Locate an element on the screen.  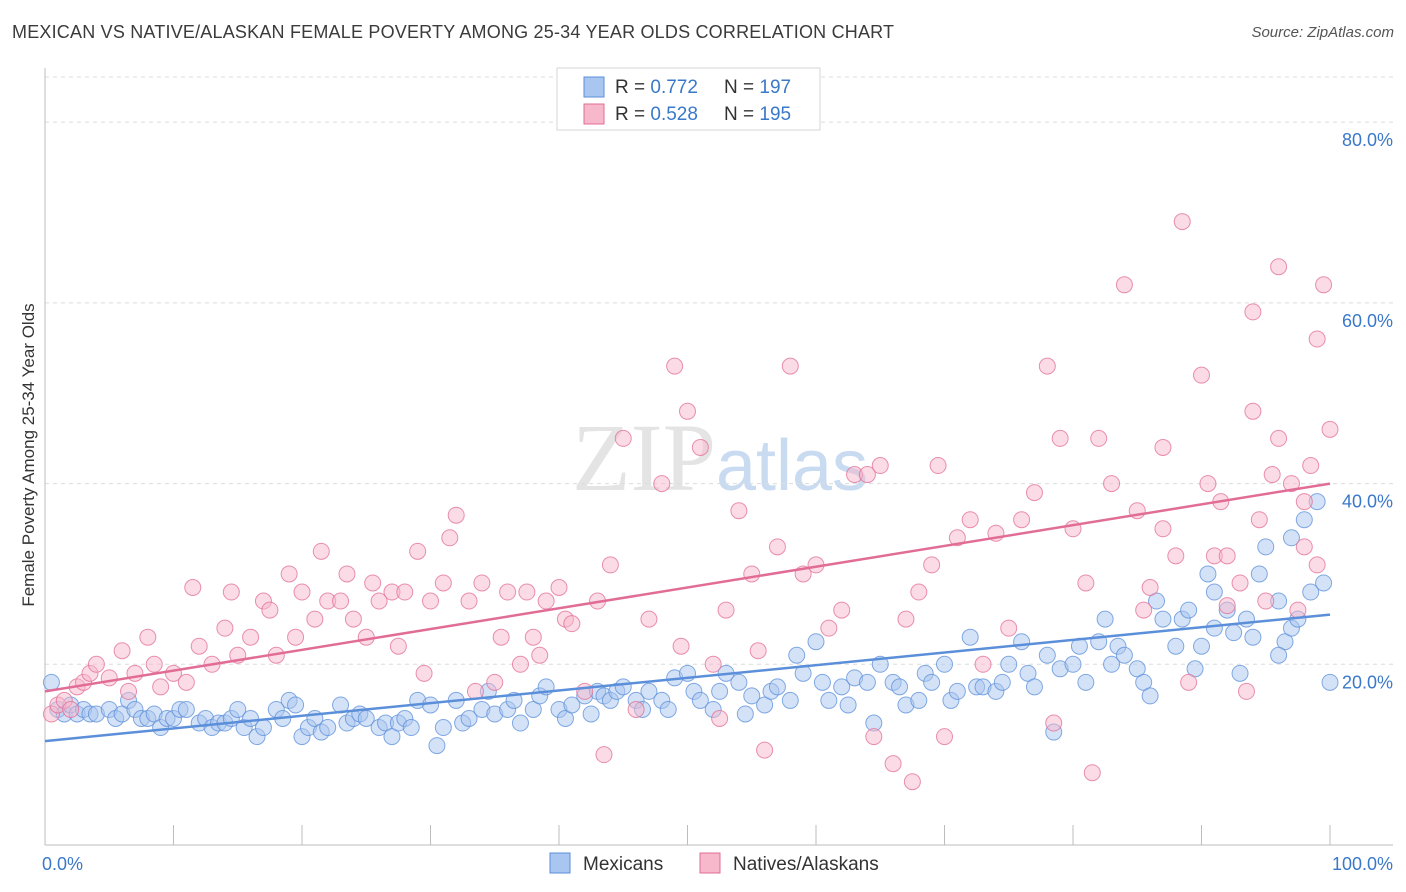
y-tick-label-3: 80.0% is located at coordinates (1367, 140).